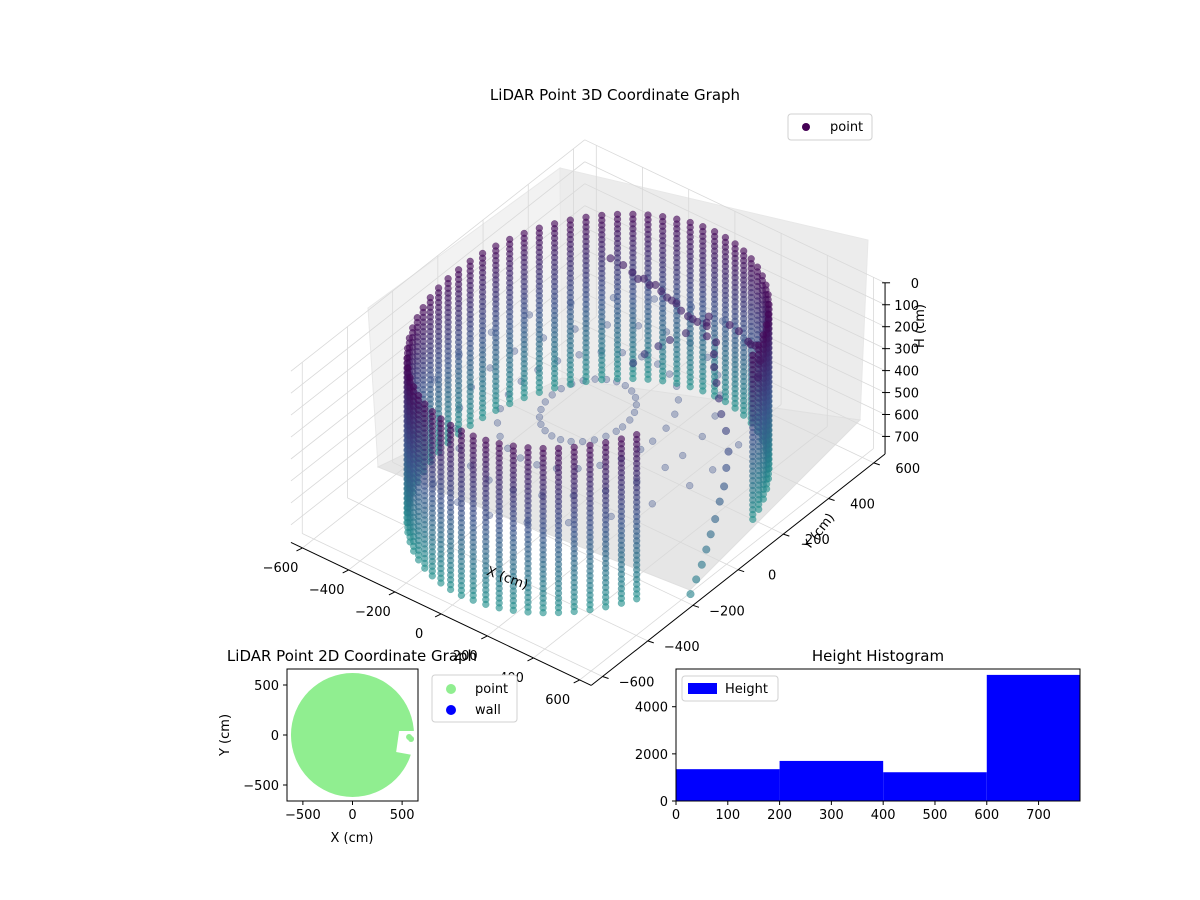  Describe the element at coordinates (986, 815) in the screenshot. I see `x-tick-label-histogram: 600` at that location.